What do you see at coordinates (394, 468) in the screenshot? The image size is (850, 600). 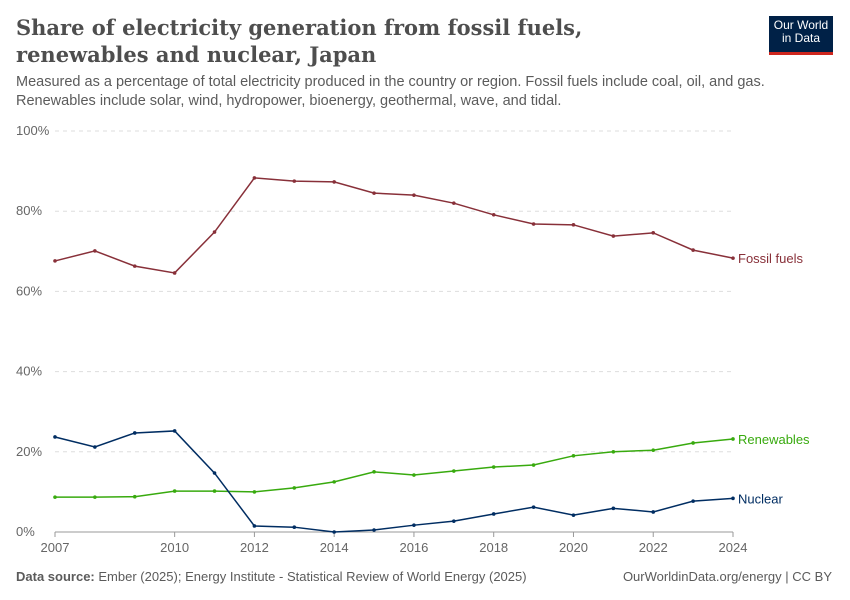 I see `series-line-renewables` at bounding box center [394, 468].